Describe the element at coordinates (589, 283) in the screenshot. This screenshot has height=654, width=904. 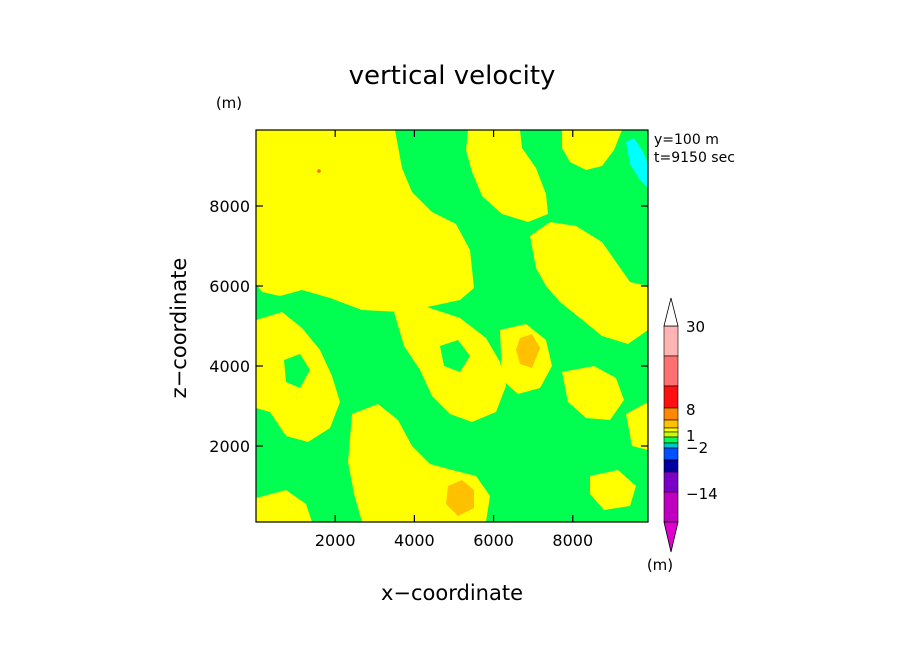
I see `yellow-region-right-band` at that location.